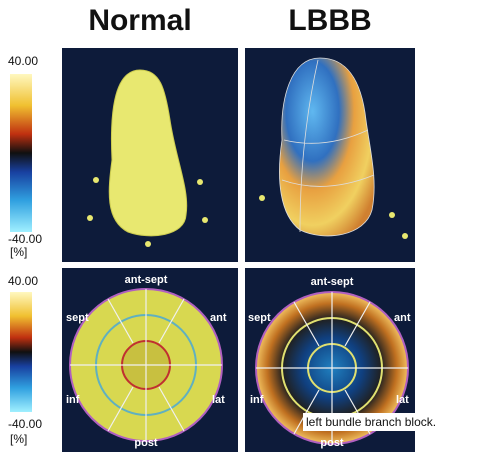  I want to click on lbbb-bullseye, so click(332, 368).